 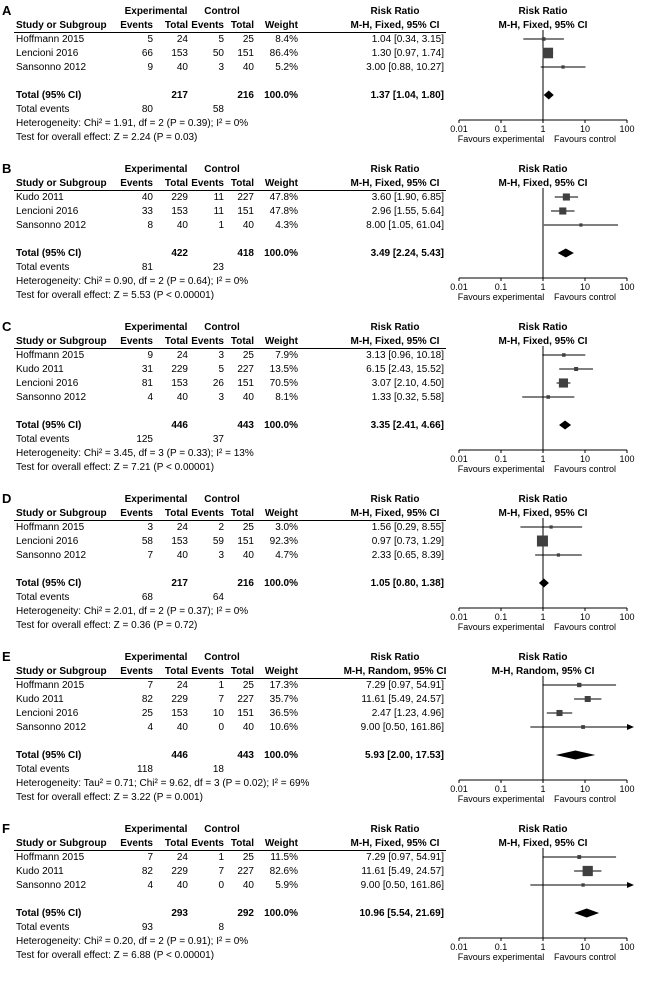 What do you see at coordinates (221, 871) in the screenshot?
I see `study-ctrl-events: 7` at bounding box center [221, 871].